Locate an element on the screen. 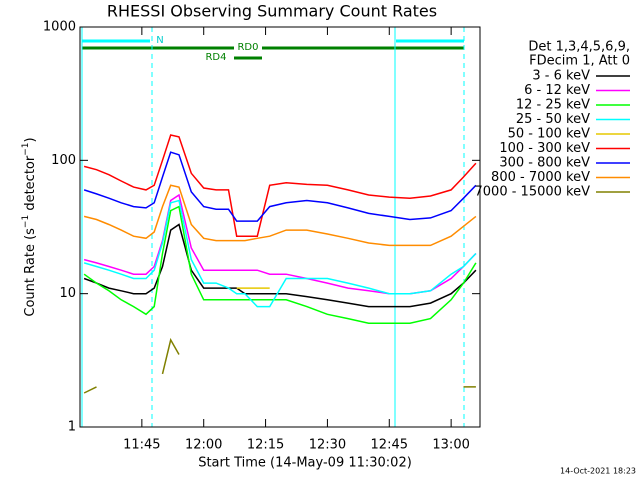  x-tick-label: 12:15 is located at coordinates (265, 445).